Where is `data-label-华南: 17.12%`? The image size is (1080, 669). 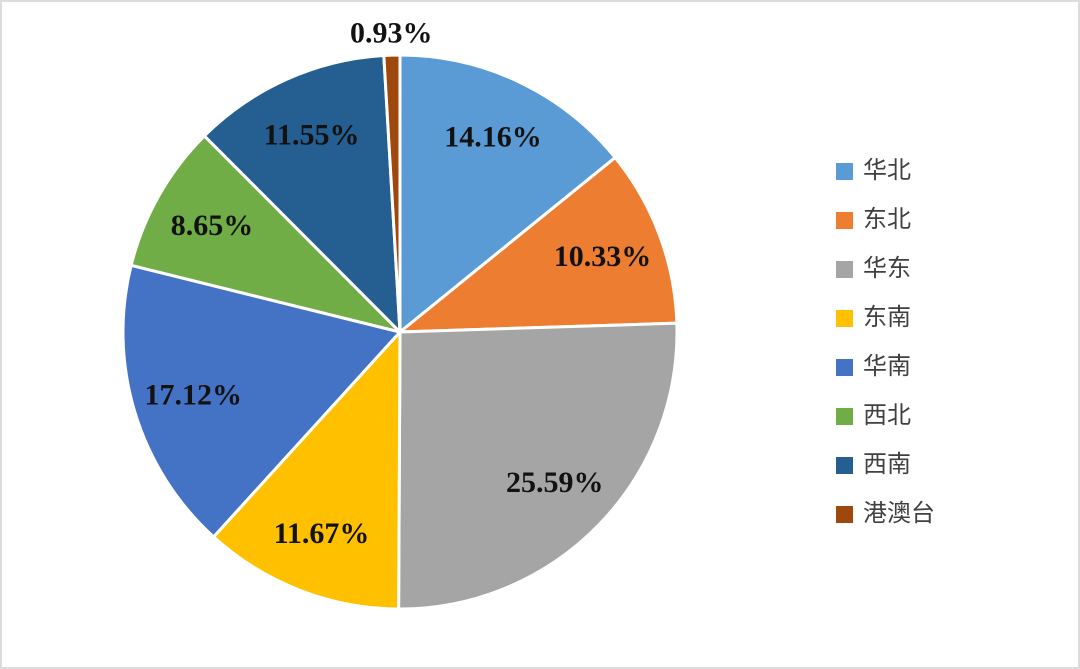
data-label-华南: 17.12% is located at coordinates (194, 394).